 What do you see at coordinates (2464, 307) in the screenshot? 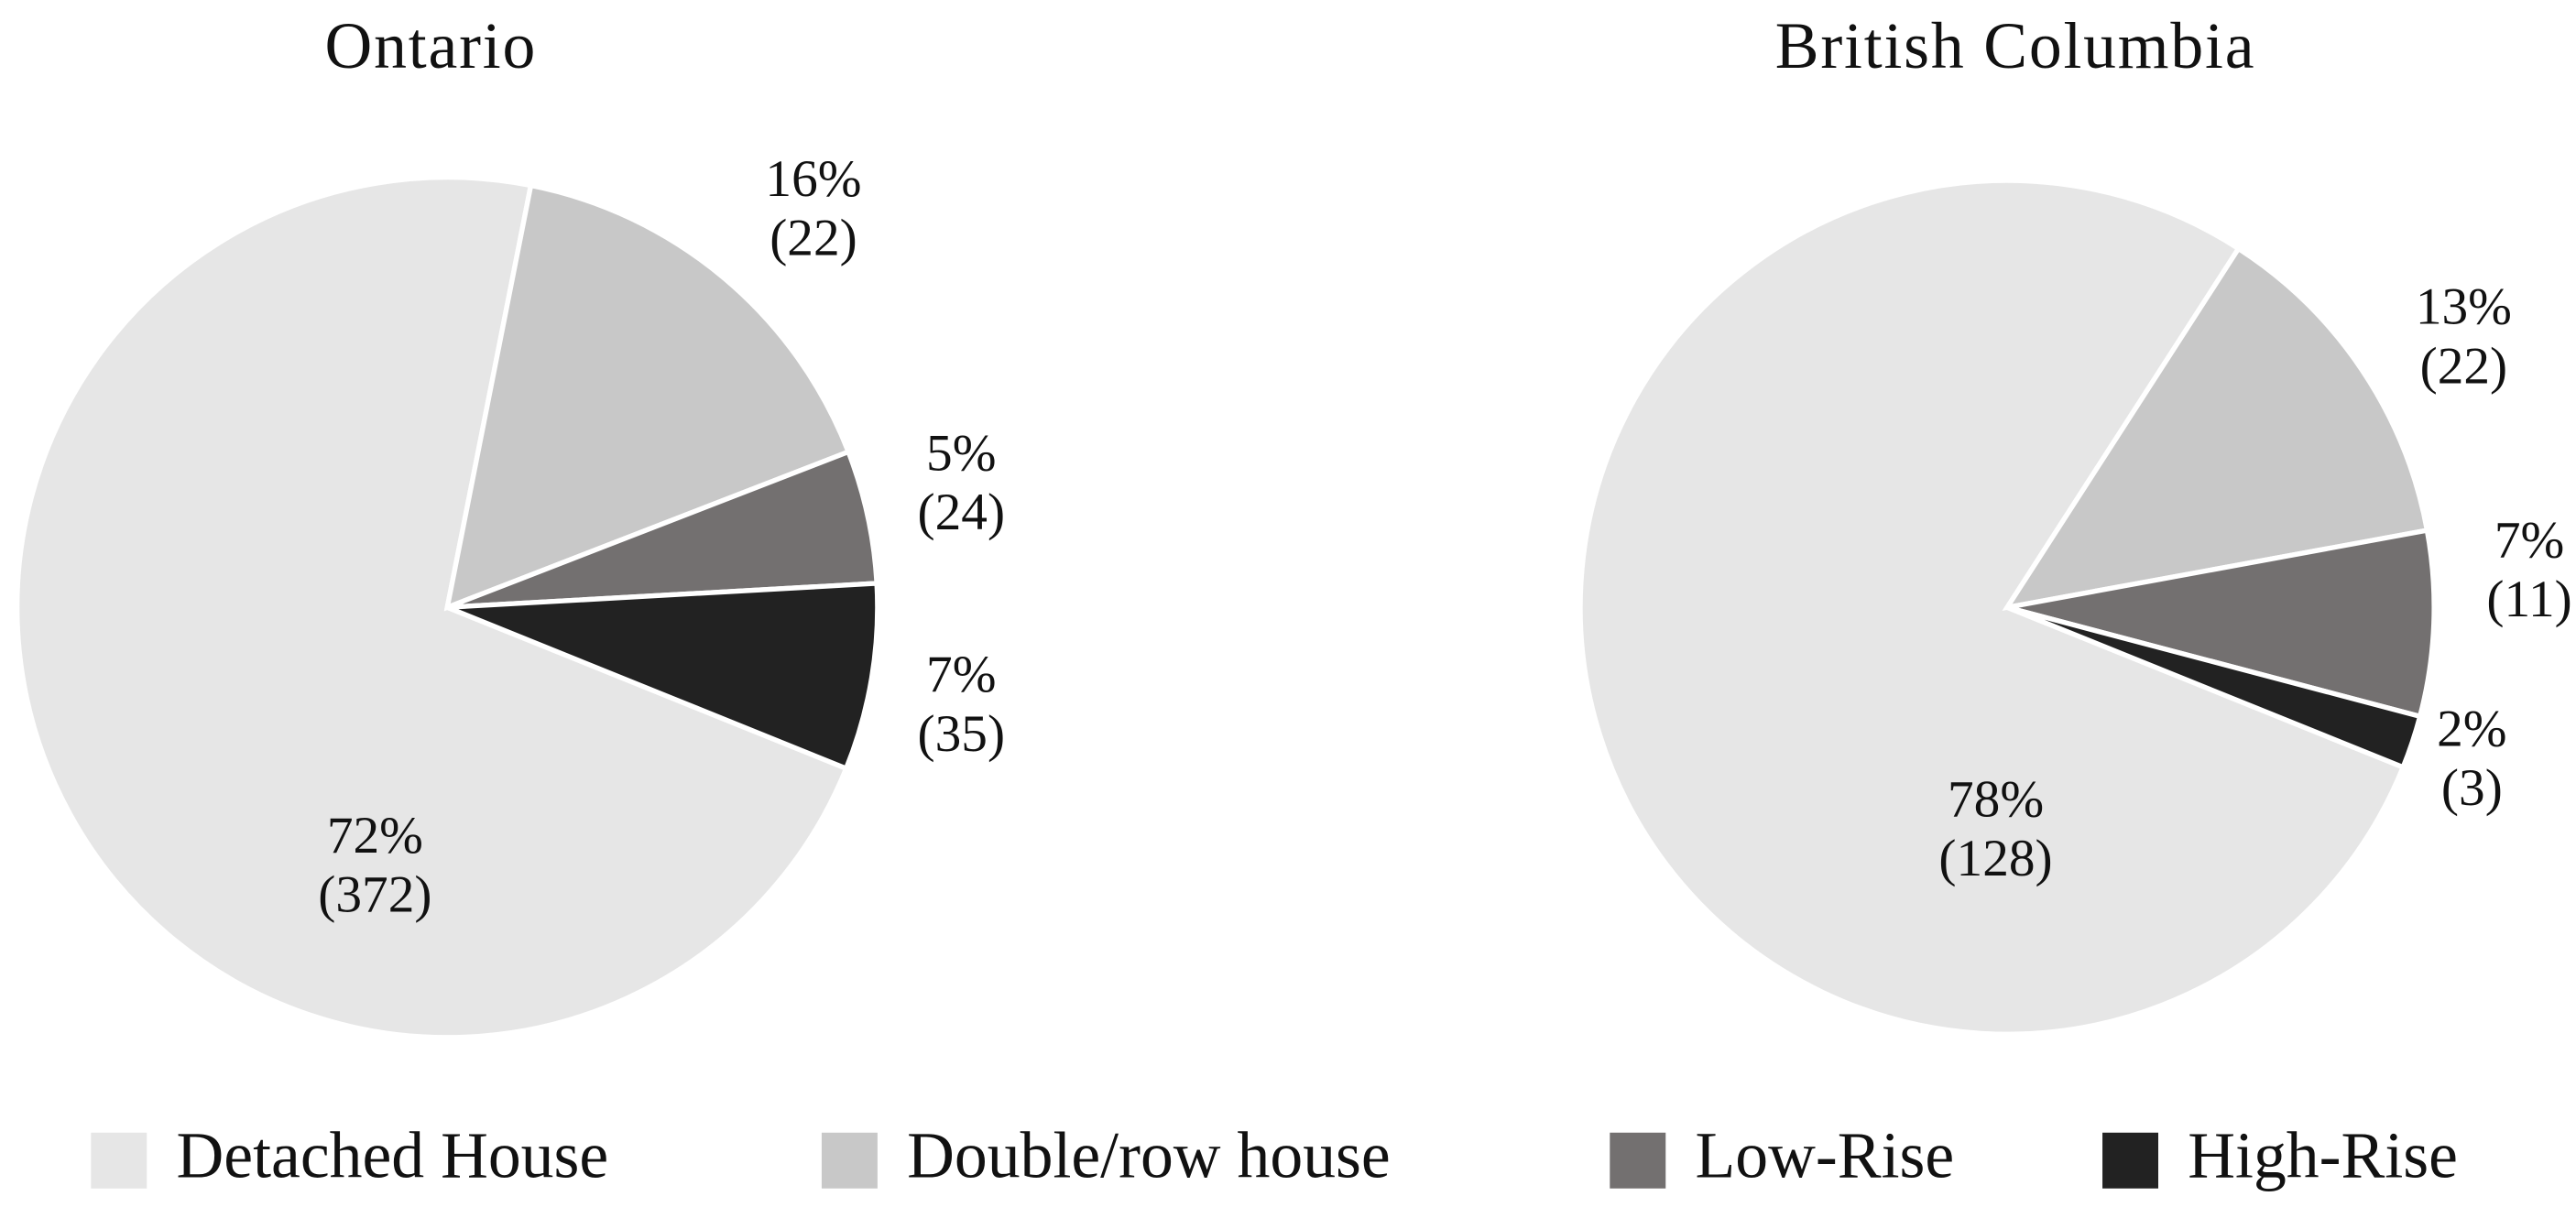
I see `value-label: 13%` at bounding box center [2464, 307].